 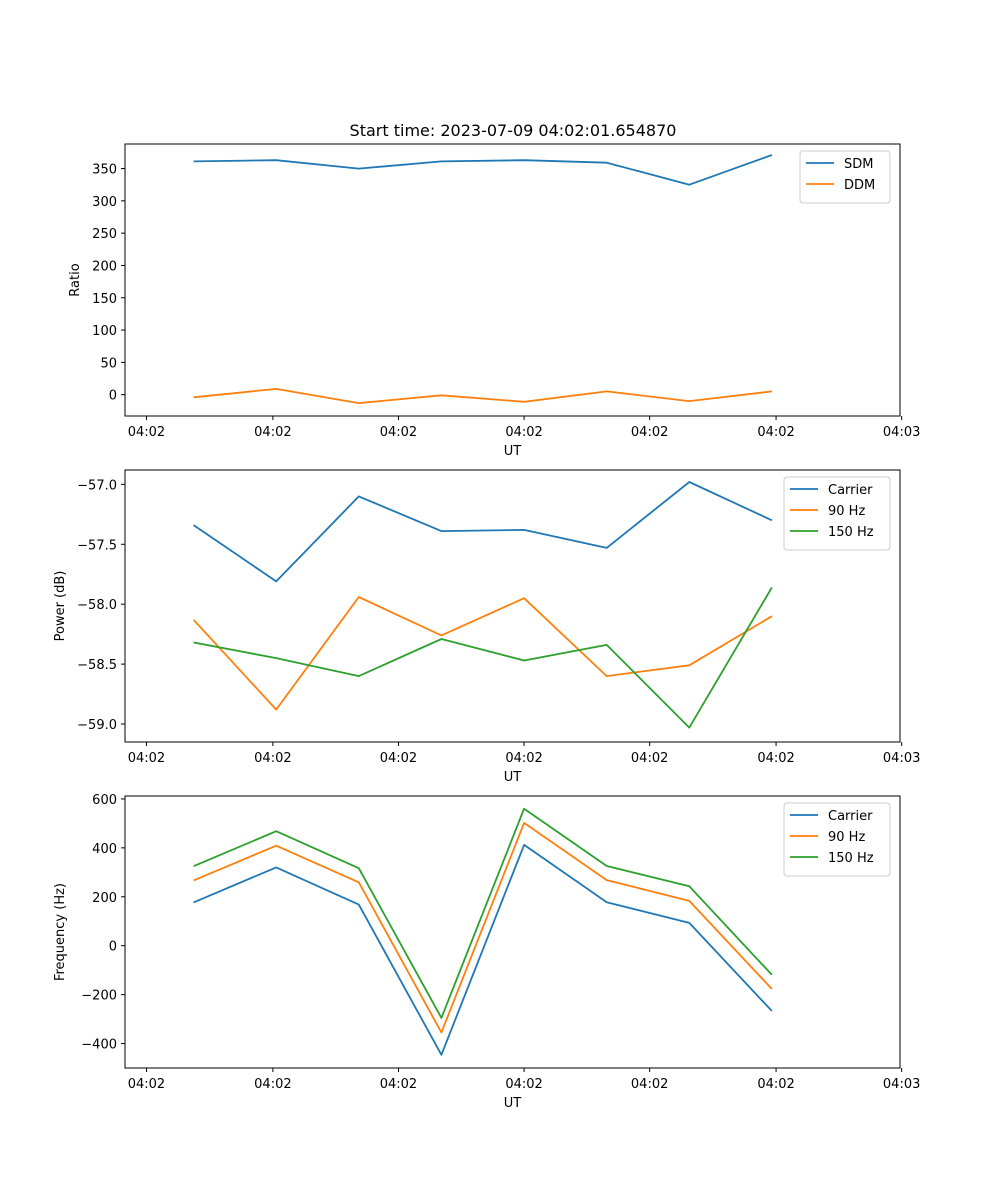 What do you see at coordinates (483, 170) in the screenshot?
I see `series-line-sdm` at bounding box center [483, 170].